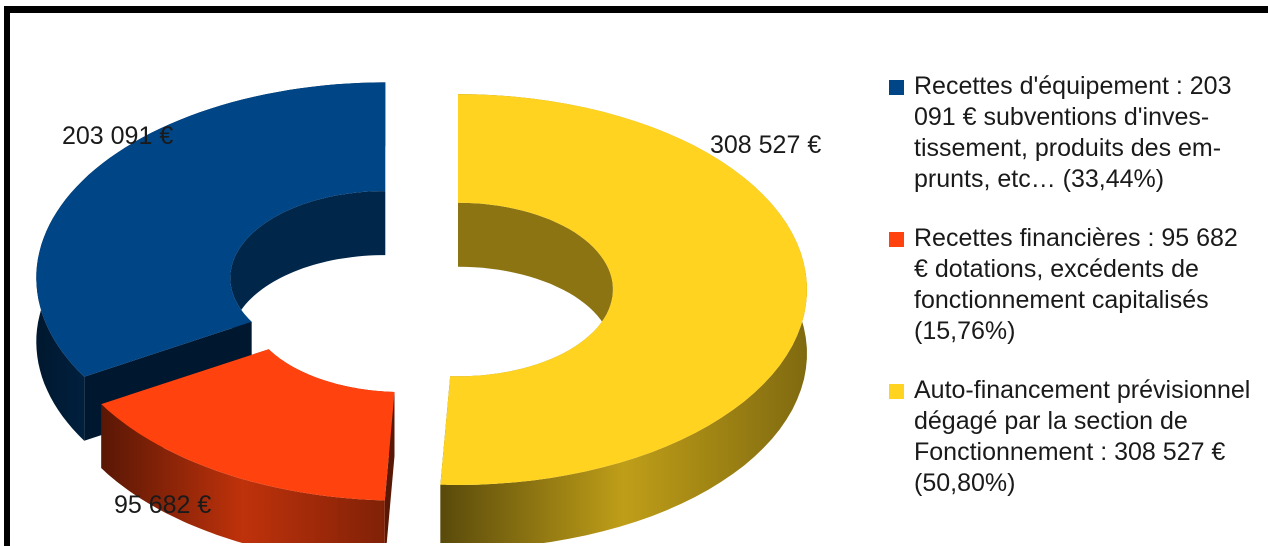  I want to click on legend-line: 091 € subventions d'inves-, so click(1062, 117).